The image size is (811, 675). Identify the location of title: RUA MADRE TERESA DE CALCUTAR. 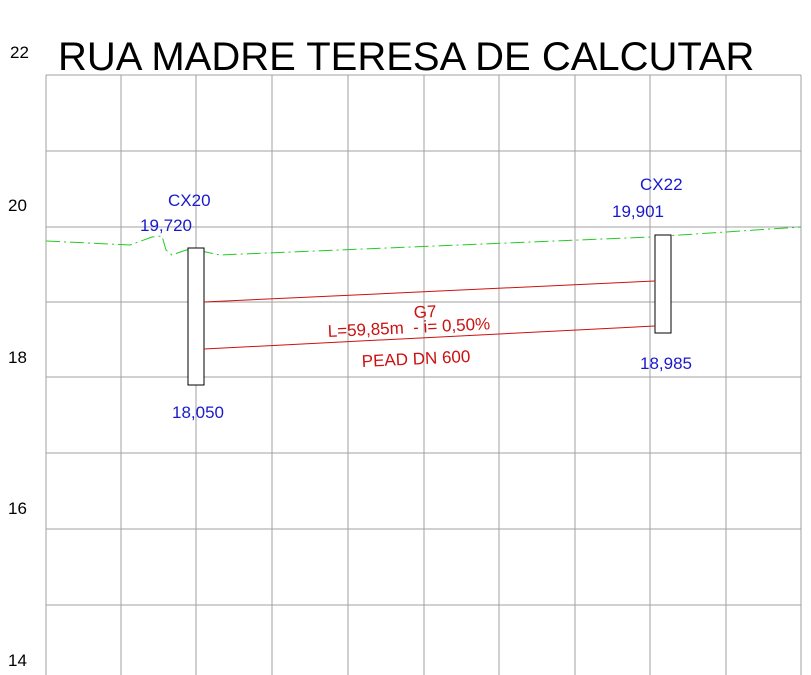
(406, 57).